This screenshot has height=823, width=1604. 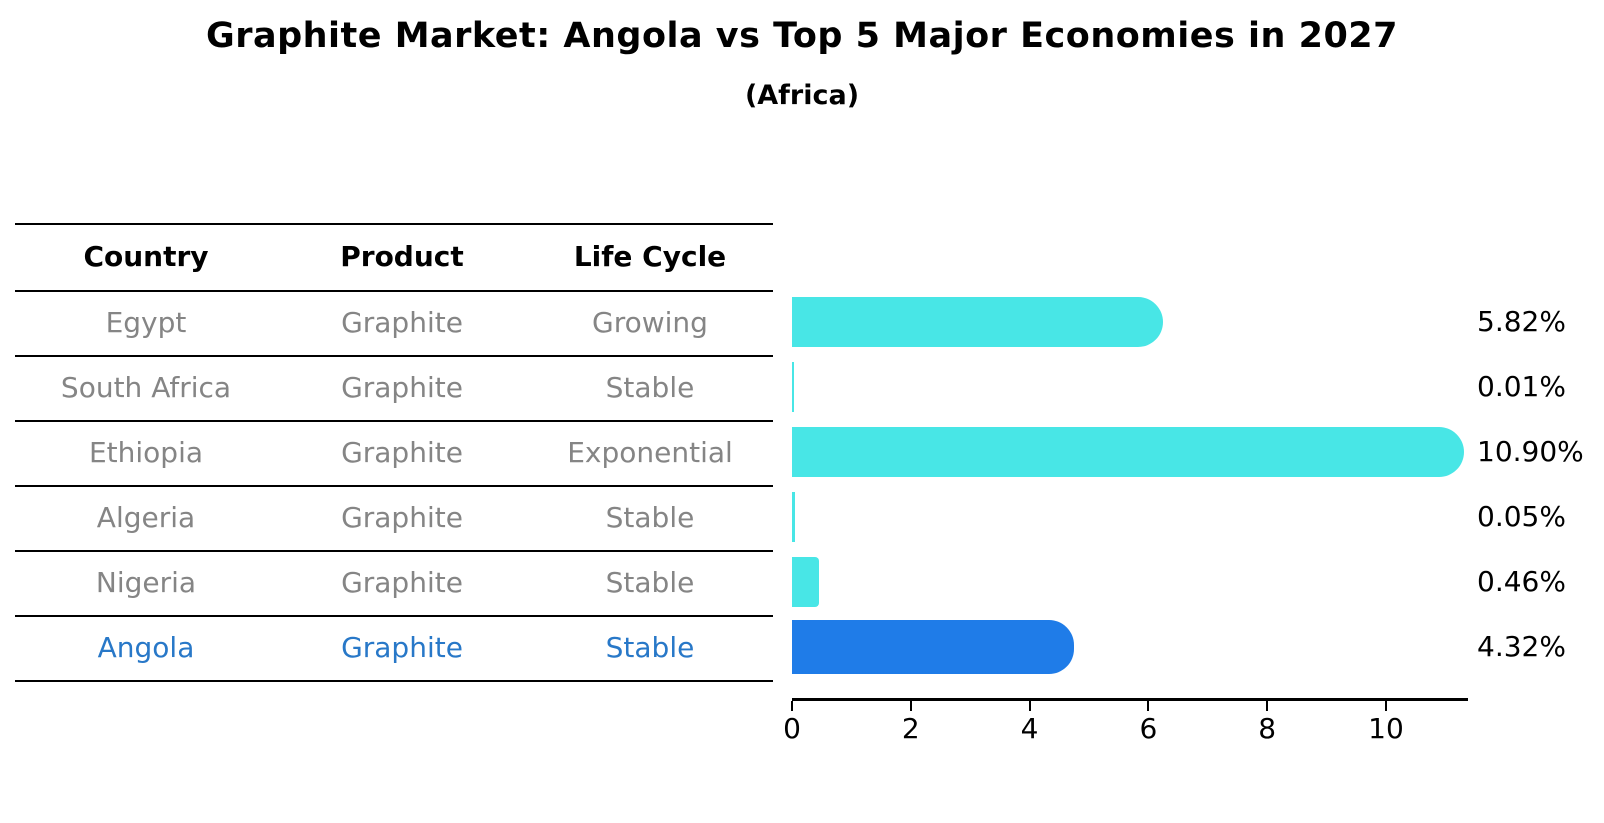 I want to click on value-label-egypt: 5.82%, so click(x=1521, y=321).